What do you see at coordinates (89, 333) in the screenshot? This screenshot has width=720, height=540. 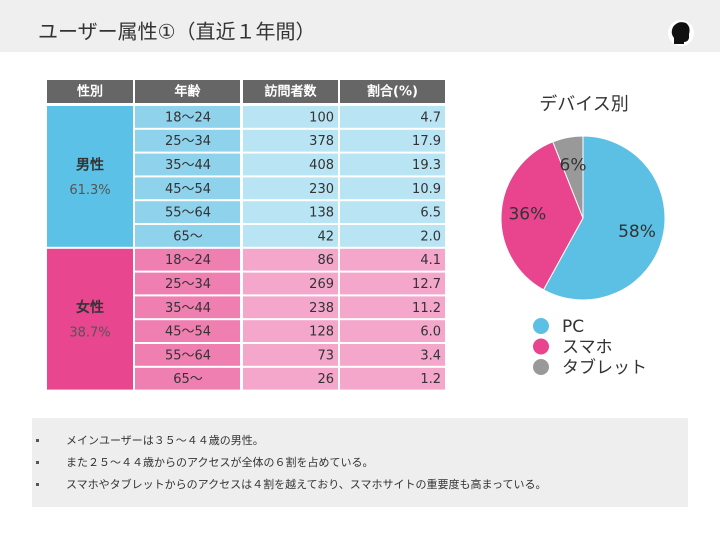 I see `group-share: 38.7%` at bounding box center [89, 333].